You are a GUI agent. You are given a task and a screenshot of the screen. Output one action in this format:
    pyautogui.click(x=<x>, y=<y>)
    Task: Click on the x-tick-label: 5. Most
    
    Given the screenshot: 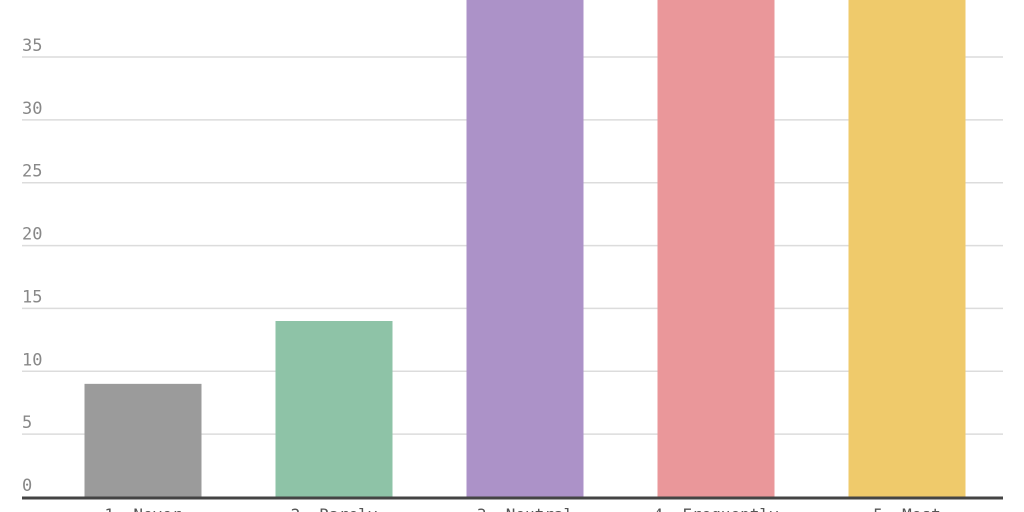 What is the action you would take?
    pyautogui.click(x=906, y=508)
    